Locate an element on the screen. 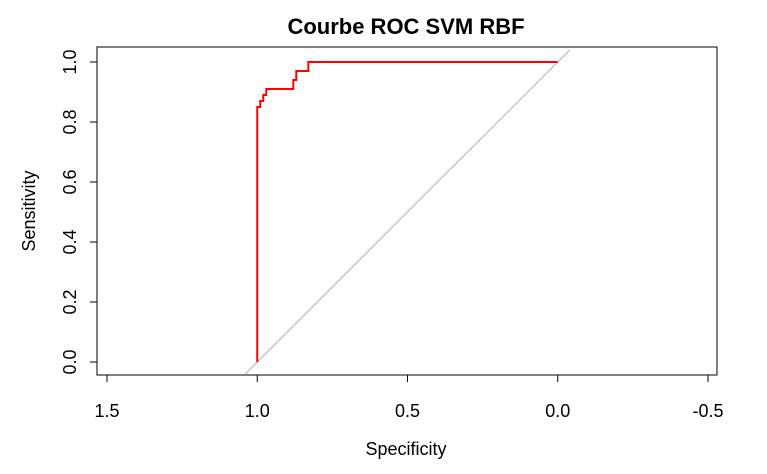  x-axis-label: Specificity is located at coordinates (405, 449).